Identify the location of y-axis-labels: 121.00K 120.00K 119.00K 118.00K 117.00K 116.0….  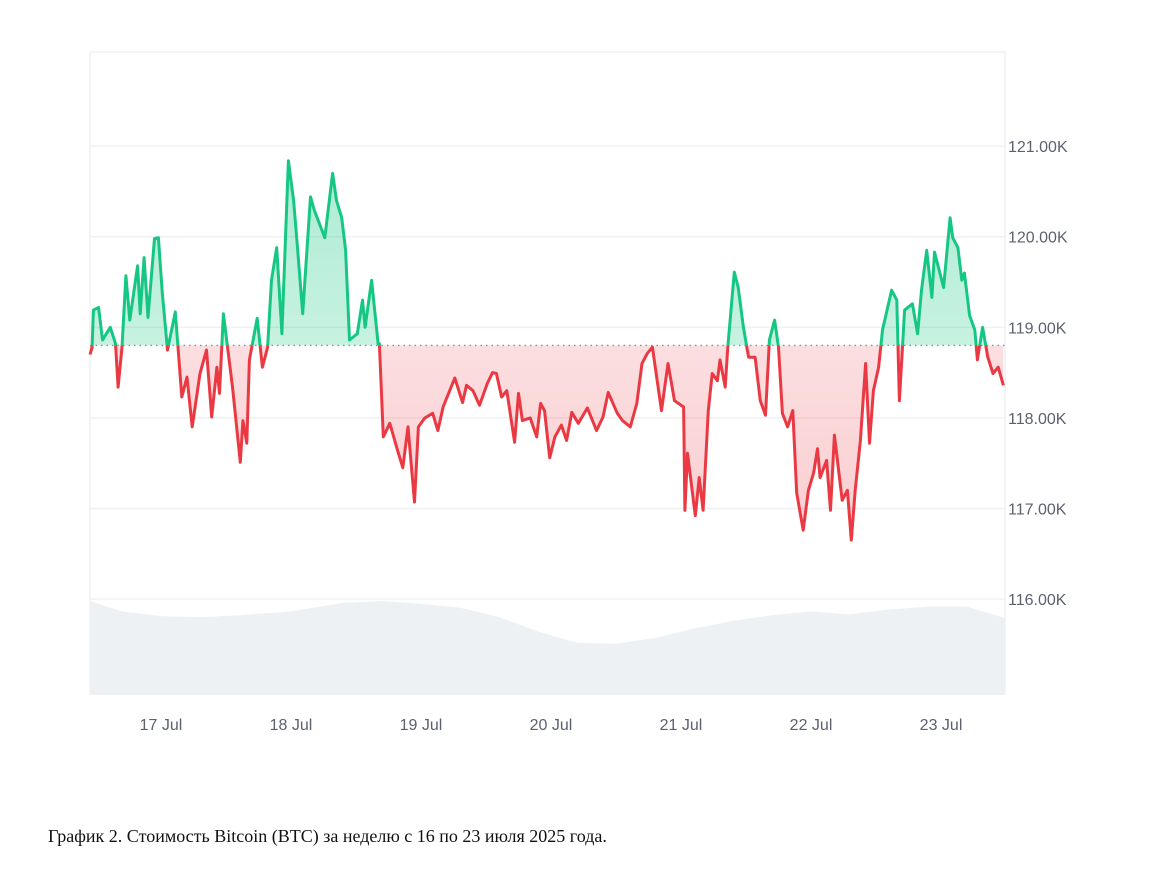
(1038, 374).